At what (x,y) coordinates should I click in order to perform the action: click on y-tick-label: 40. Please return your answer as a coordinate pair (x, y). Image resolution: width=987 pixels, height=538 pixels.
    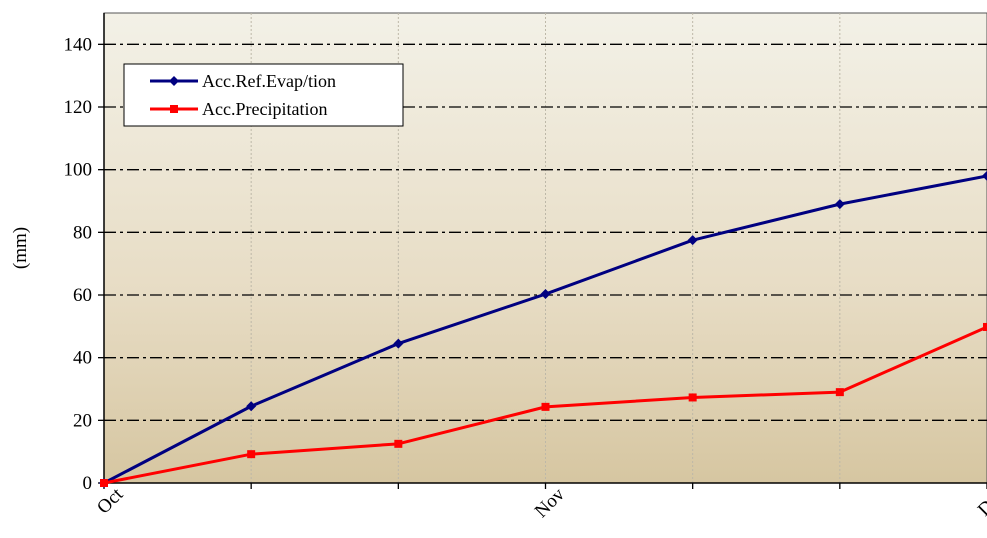
    Looking at the image, I should click on (82, 358).